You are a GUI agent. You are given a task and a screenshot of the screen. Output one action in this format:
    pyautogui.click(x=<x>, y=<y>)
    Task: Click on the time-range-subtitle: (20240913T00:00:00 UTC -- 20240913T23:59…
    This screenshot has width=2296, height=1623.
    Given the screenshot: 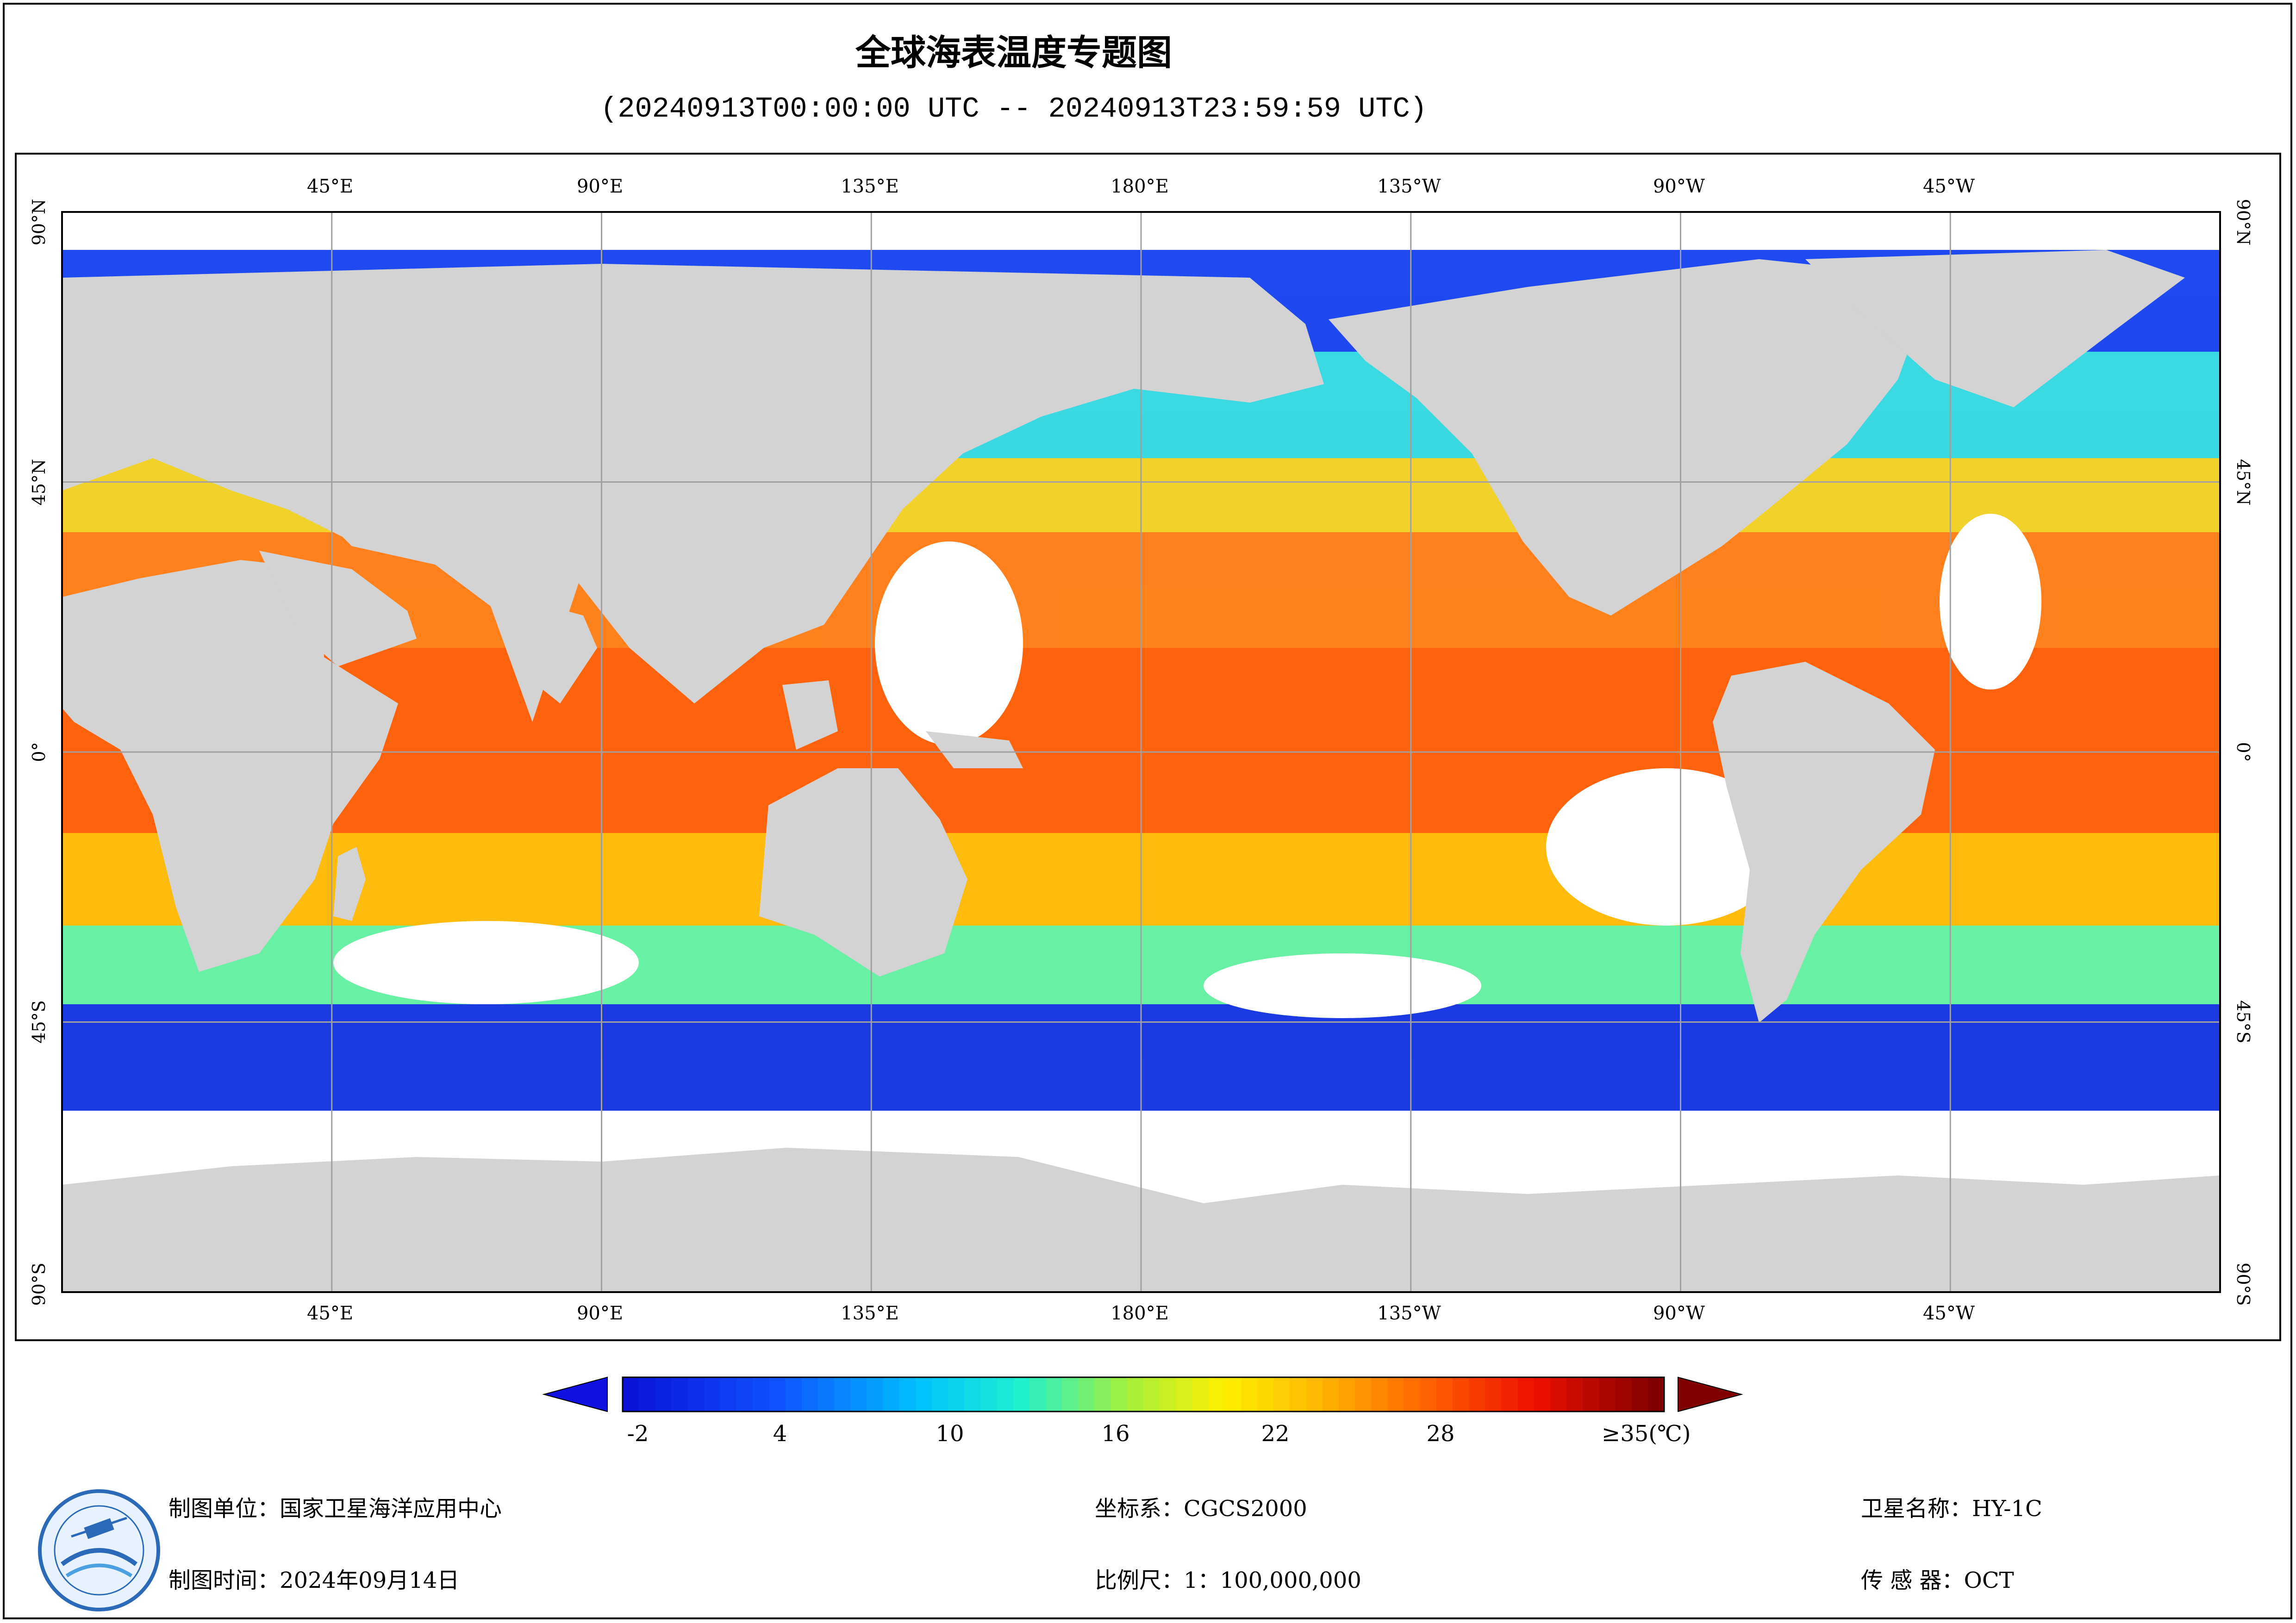 What is the action you would take?
    pyautogui.click(x=1014, y=109)
    